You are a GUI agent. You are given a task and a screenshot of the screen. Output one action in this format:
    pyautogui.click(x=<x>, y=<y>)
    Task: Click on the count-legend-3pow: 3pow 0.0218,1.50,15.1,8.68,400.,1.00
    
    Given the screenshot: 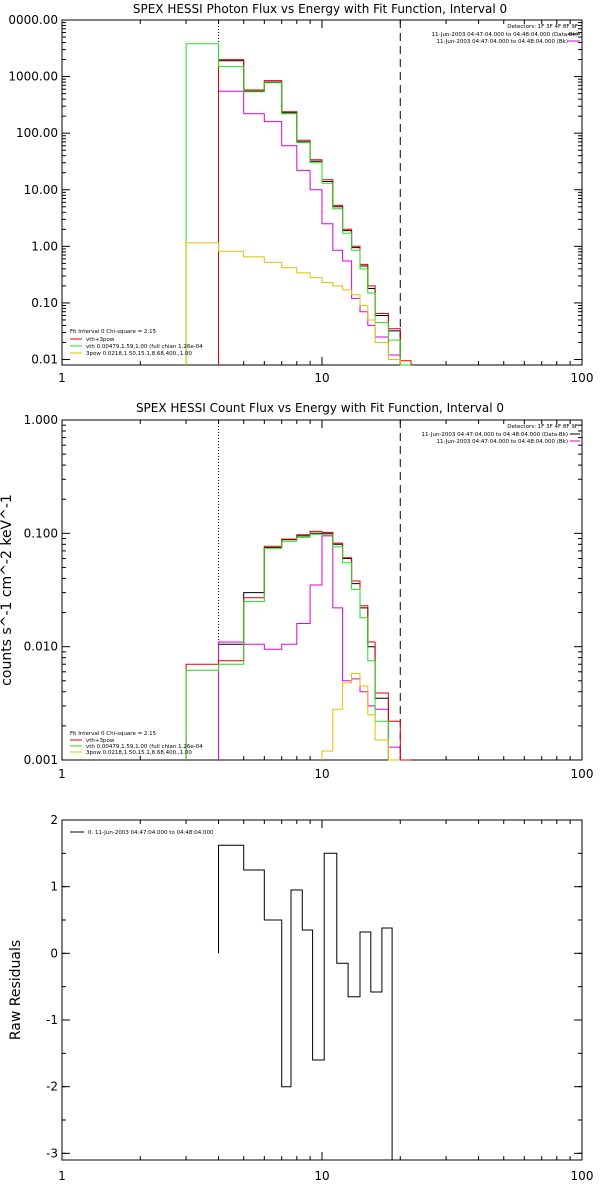 What is the action you would take?
    pyautogui.click(x=139, y=753)
    